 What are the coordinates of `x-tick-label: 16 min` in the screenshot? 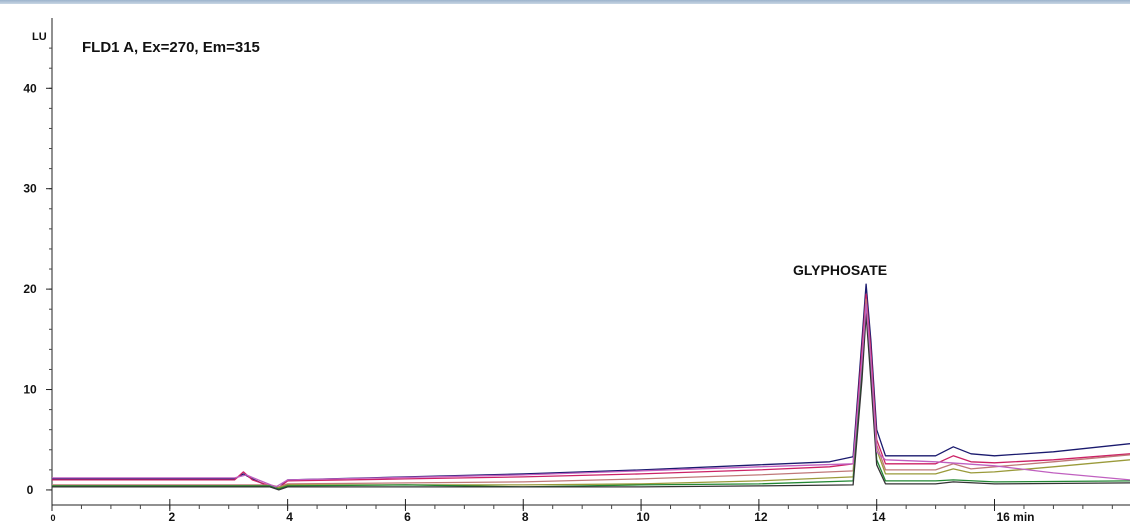 It's located at (1016, 517).